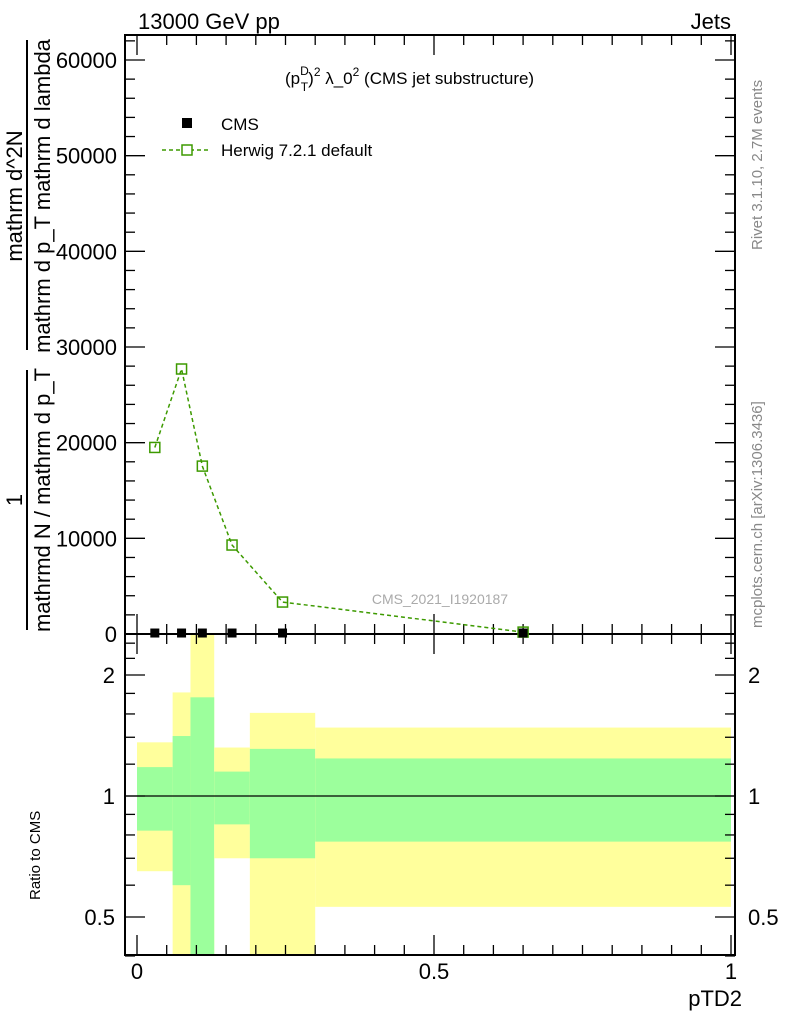 Image resolution: width=786 pixels, height=1024 pixels. Describe the element at coordinates (109, 796) in the screenshot. I see `ratio-y-tick-label-left: 1` at that location.